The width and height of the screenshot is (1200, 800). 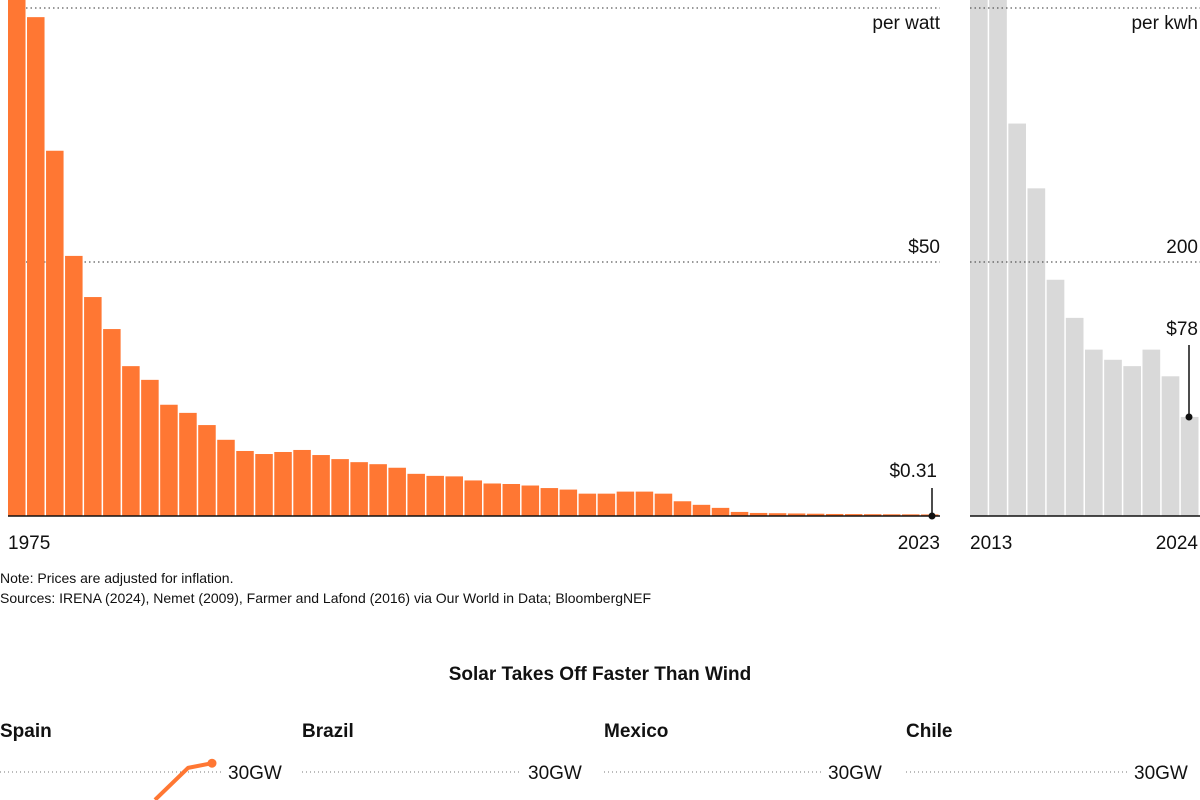 I want to click on bar-2002, so click(x=530, y=500).